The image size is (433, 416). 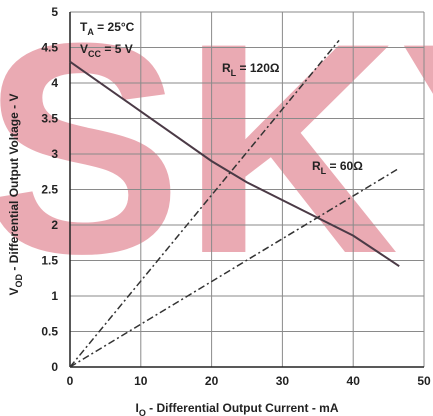 What do you see at coordinates (54, 83) in the screenshot?
I see `y-tick-label: 4` at bounding box center [54, 83].